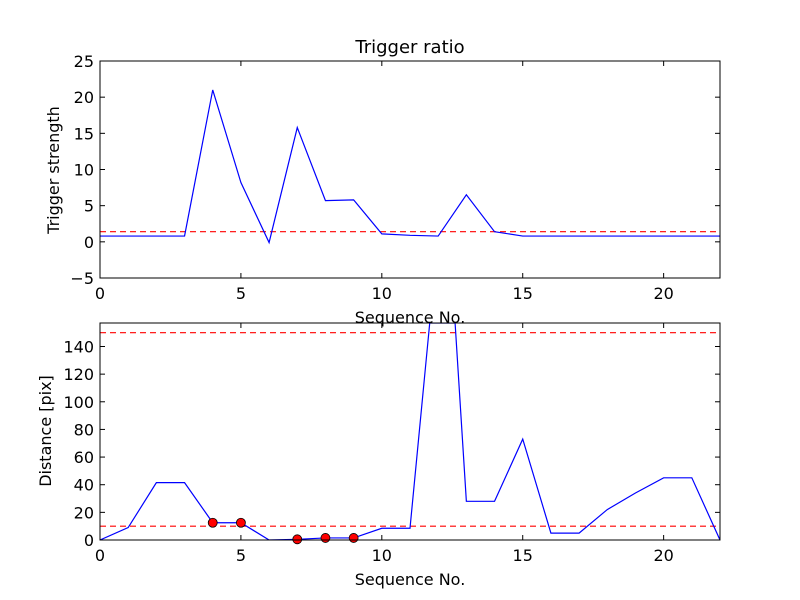  Describe the element at coordinates (78, 346) in the screenshot. I see `y-tick-label: 140` at that location.